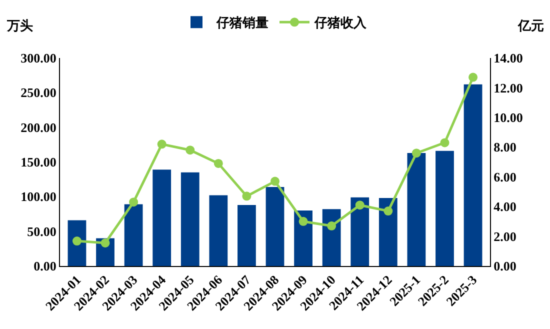  Describe the element at coordinates (38, 196) in the screenshot. I see `y-tick-label: 100.00` at that location.